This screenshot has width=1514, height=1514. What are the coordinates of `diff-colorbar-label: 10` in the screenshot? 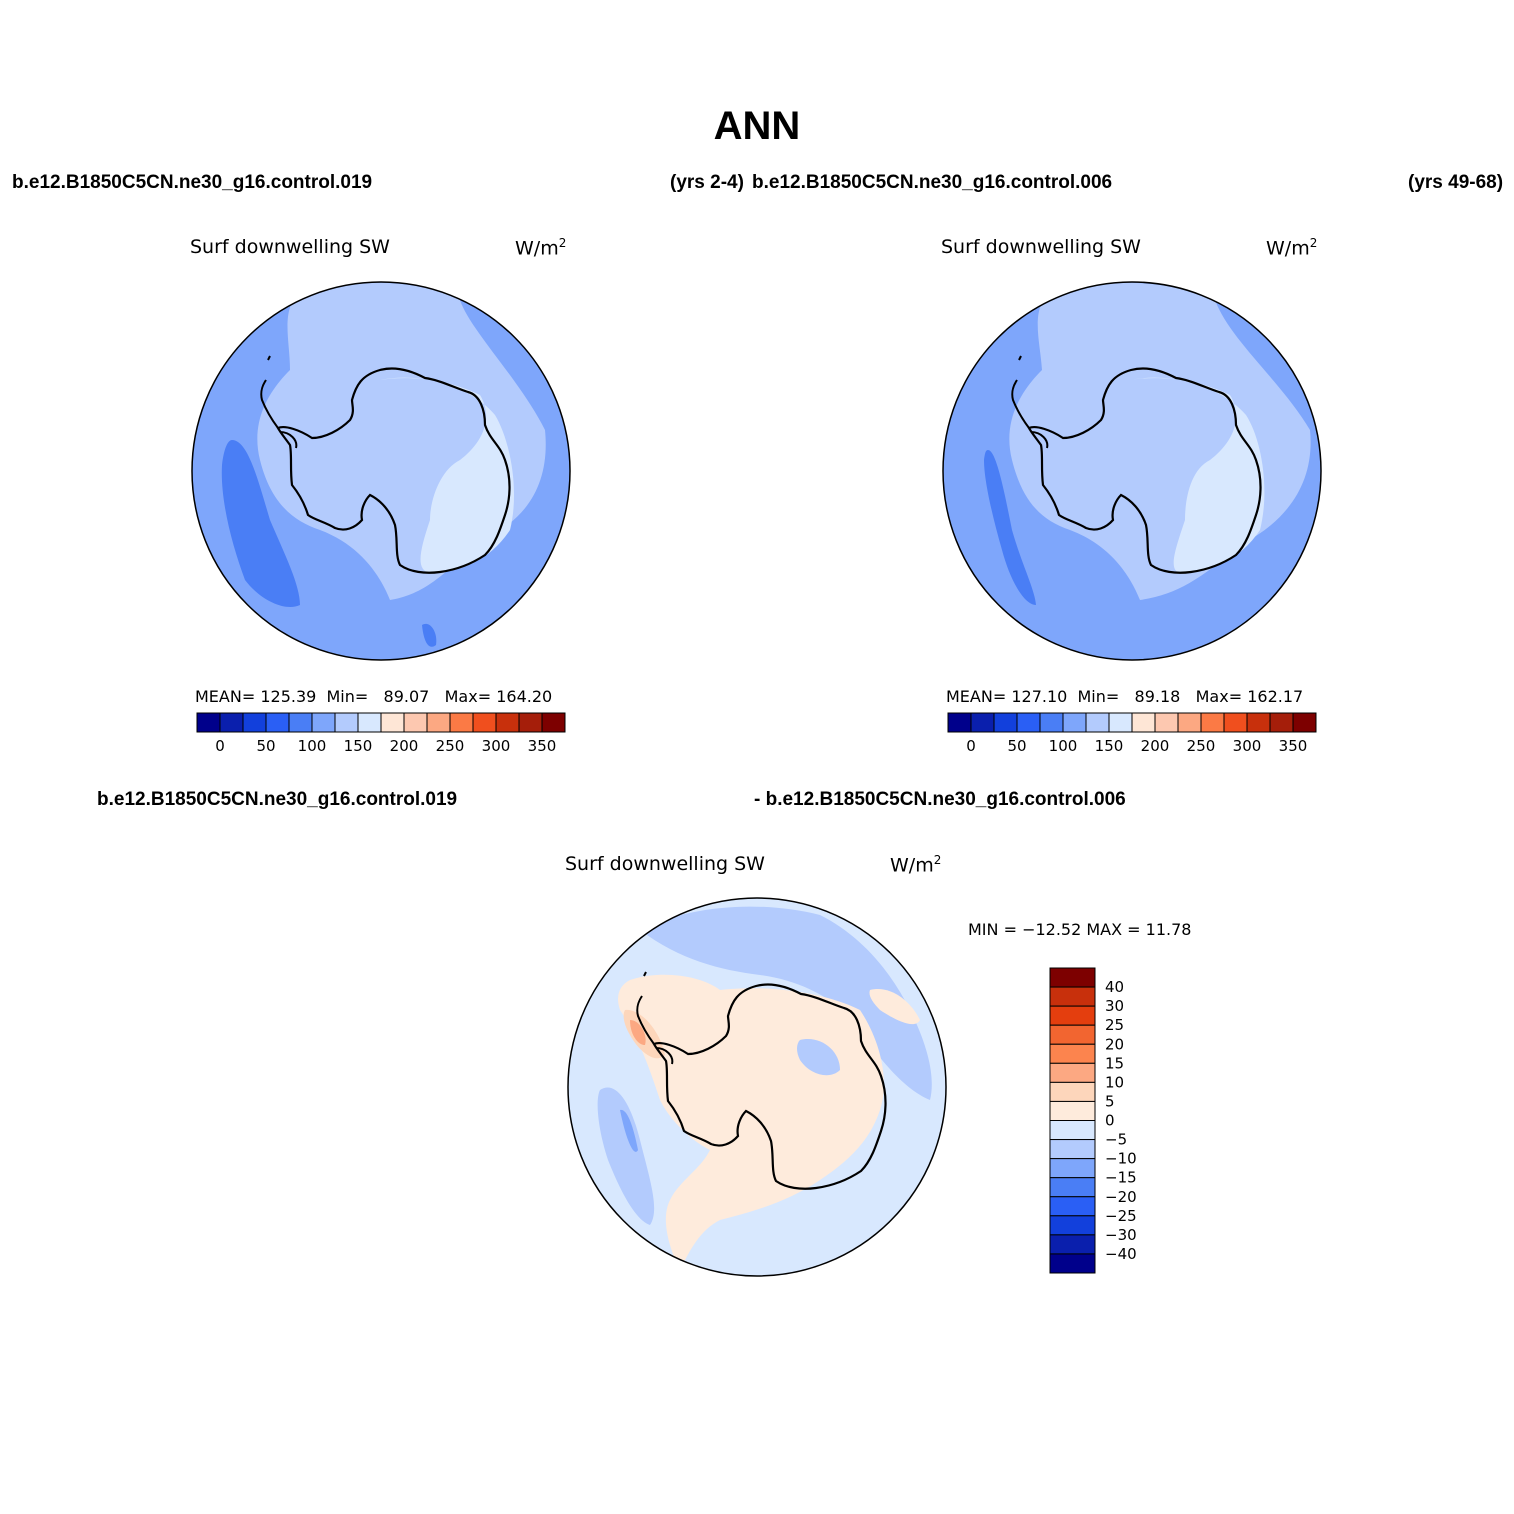 It's located at (1114, 1082).